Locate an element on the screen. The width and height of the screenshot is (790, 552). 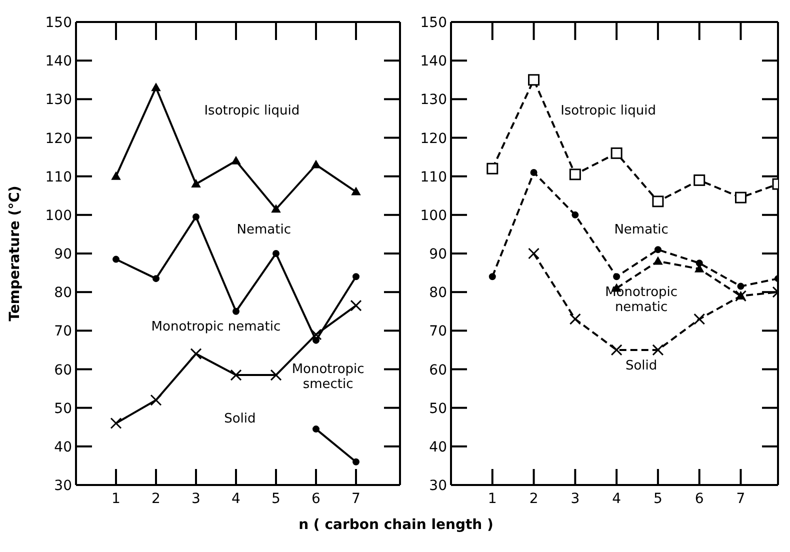
y-axis-title: Temperature (°C) is located at coordinates (14, 254).